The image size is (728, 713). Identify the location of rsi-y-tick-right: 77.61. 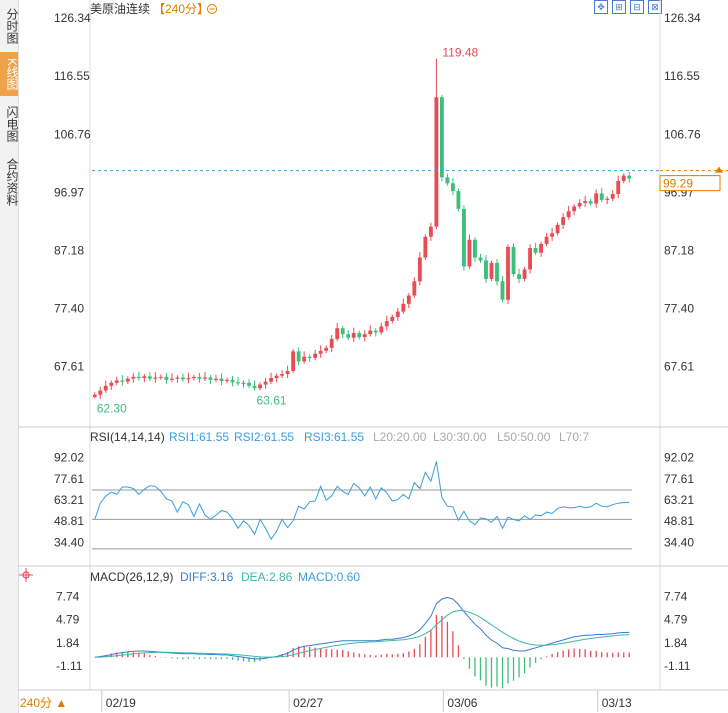
(679, 479).